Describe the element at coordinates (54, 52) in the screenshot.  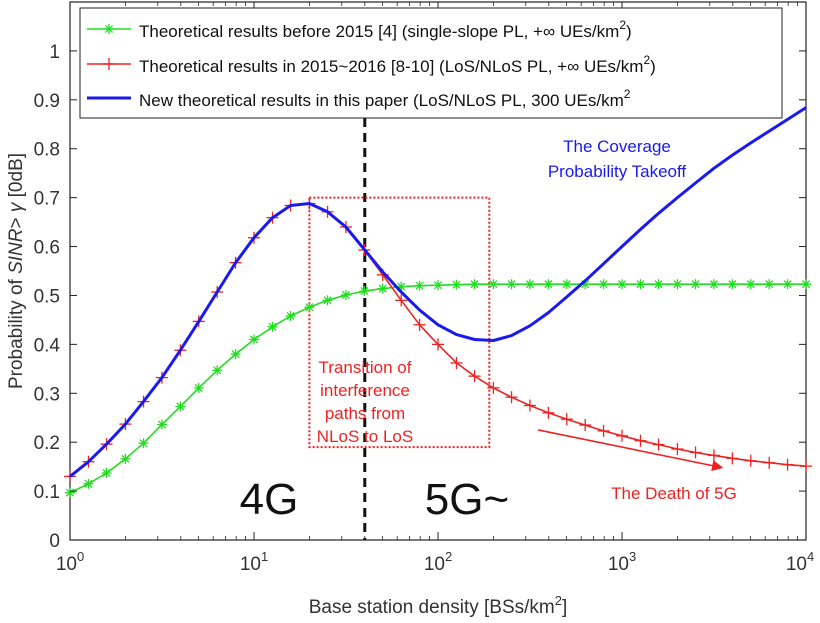
I see `y-tick-label-10: 1` at that location.